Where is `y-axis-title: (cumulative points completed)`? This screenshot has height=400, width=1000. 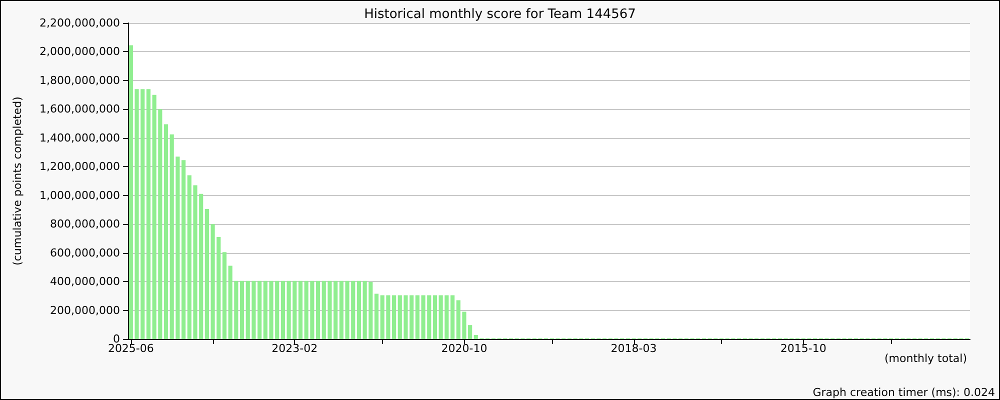
y-axis-title: (cumulative points completed) is located at coordinates (17, 181).